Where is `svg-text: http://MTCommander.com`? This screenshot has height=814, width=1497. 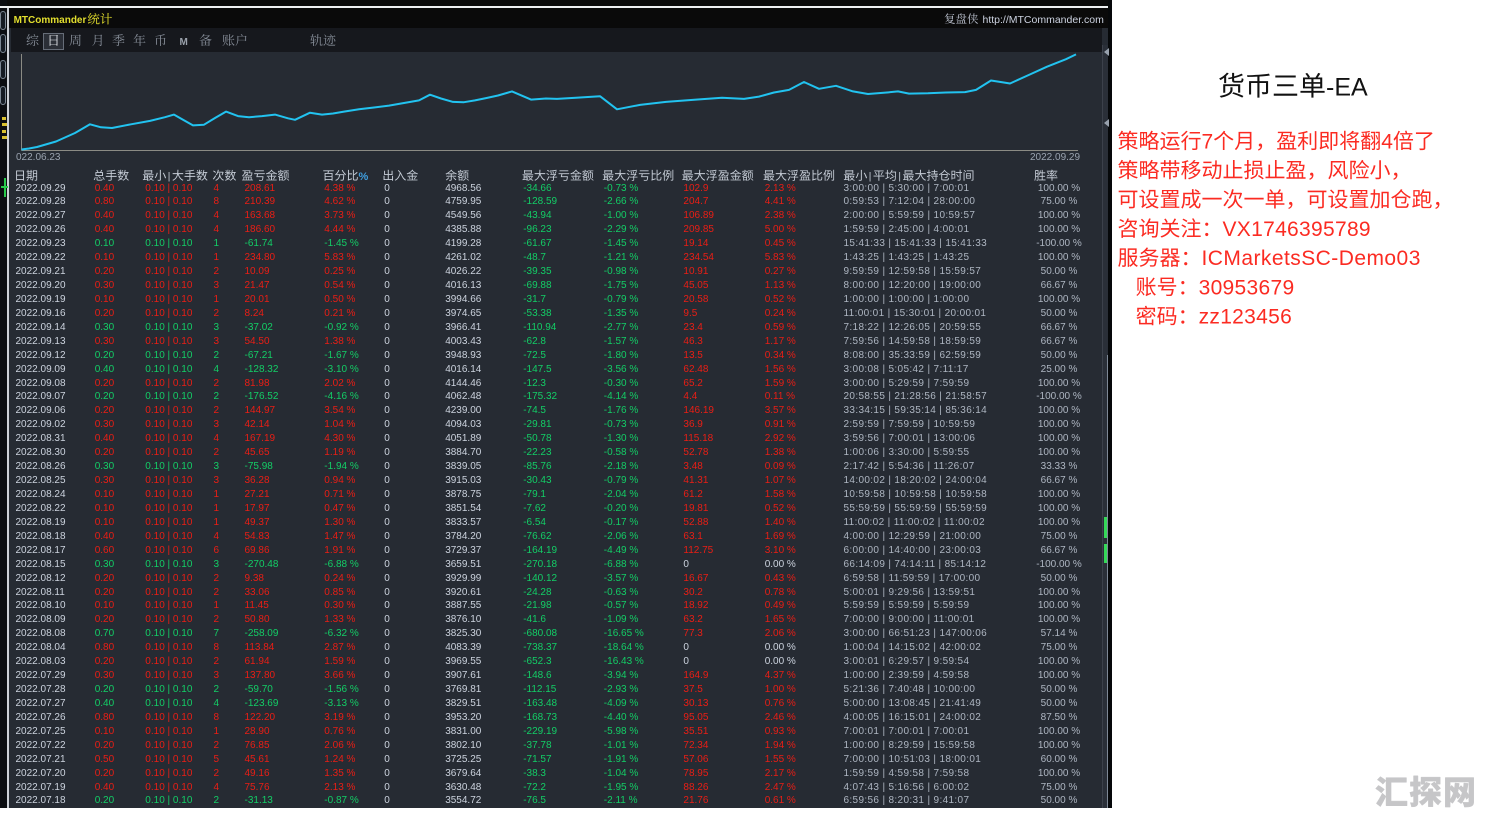 svg-text: http://MTCommander.com is located at coordinates (1044, 20).